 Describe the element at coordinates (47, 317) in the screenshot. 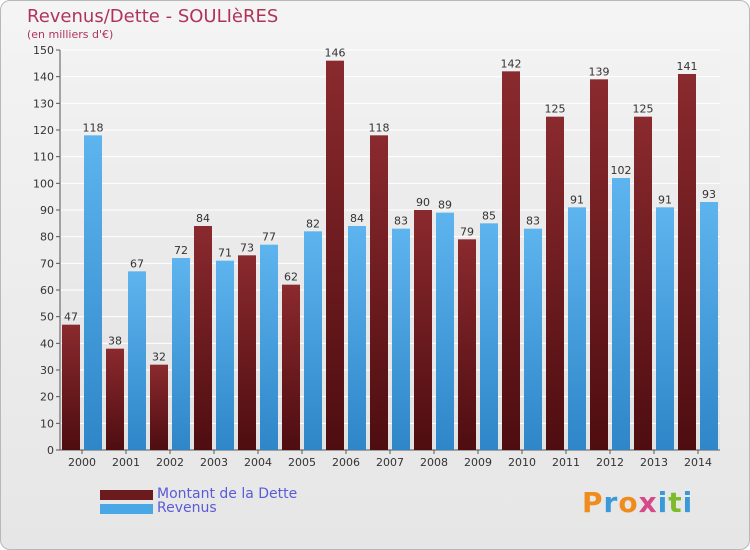

I see `y-tick-label: 50` at that location.